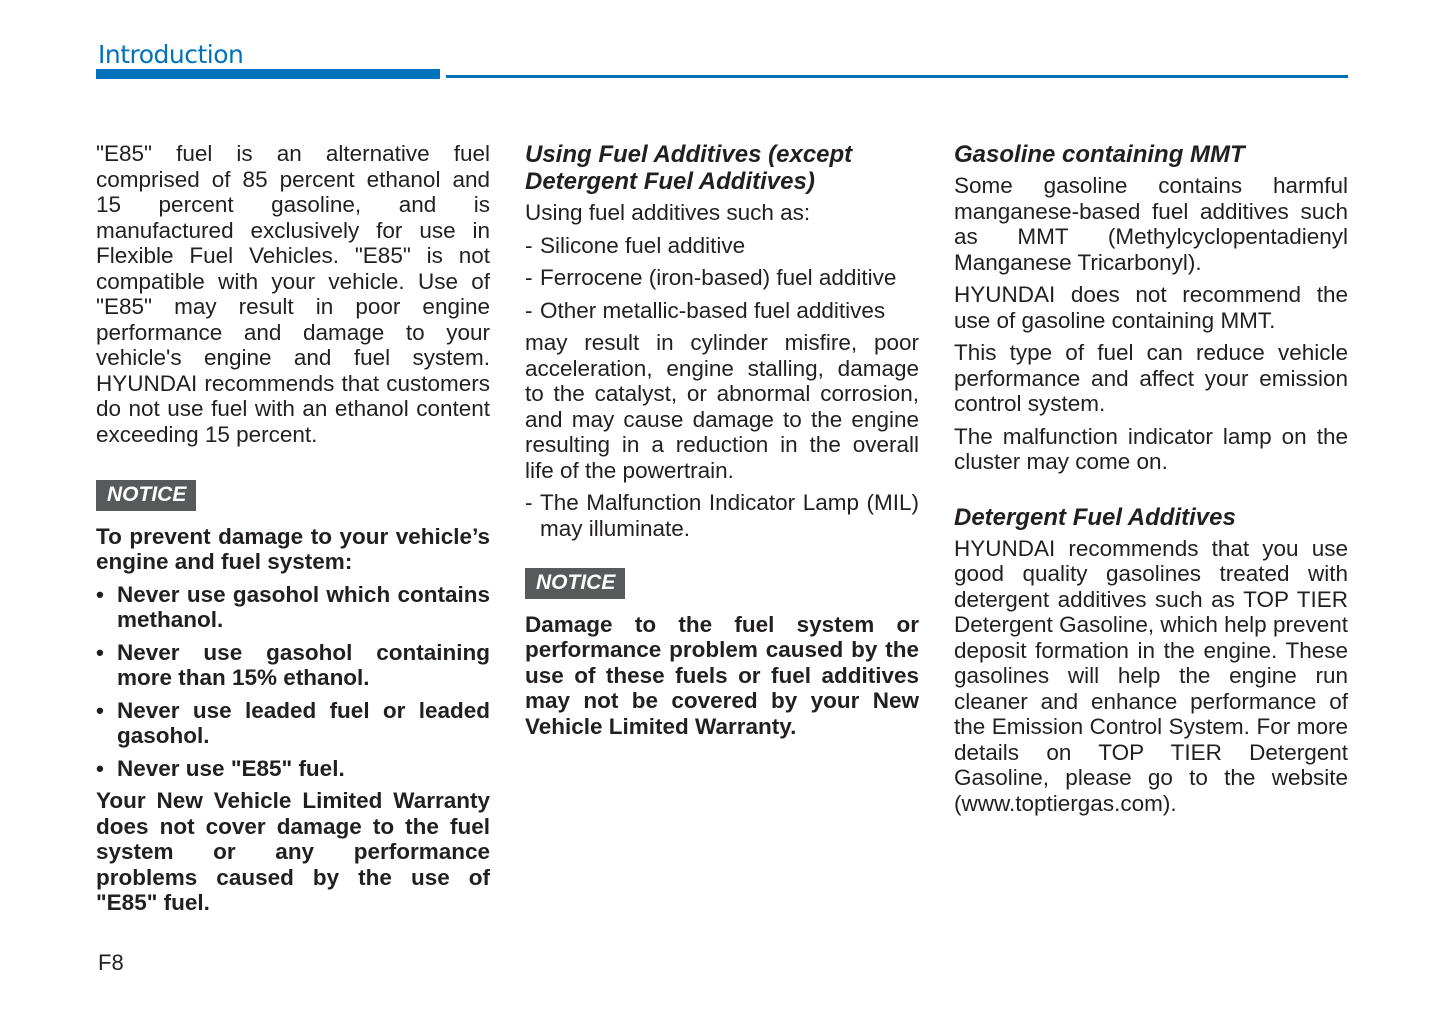 The width and height of the screenshot is (1445, 1019). What do you see at coordinates (268, 74) in the screenshot?
I see `header-bar` at bounding box center [268, 74].